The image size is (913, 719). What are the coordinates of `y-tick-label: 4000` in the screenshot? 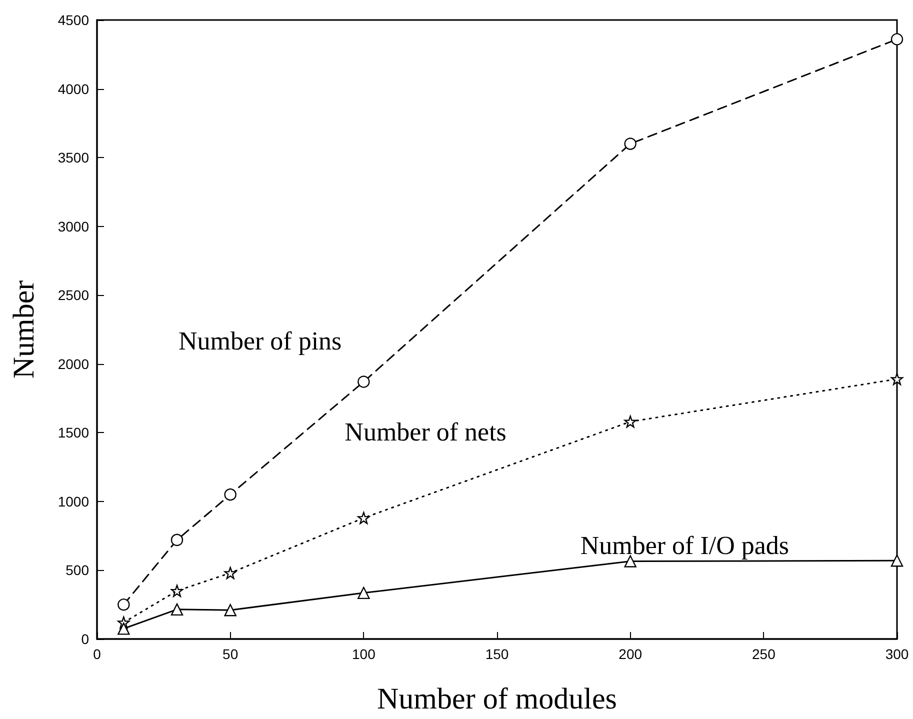 It's located at (74, 88).